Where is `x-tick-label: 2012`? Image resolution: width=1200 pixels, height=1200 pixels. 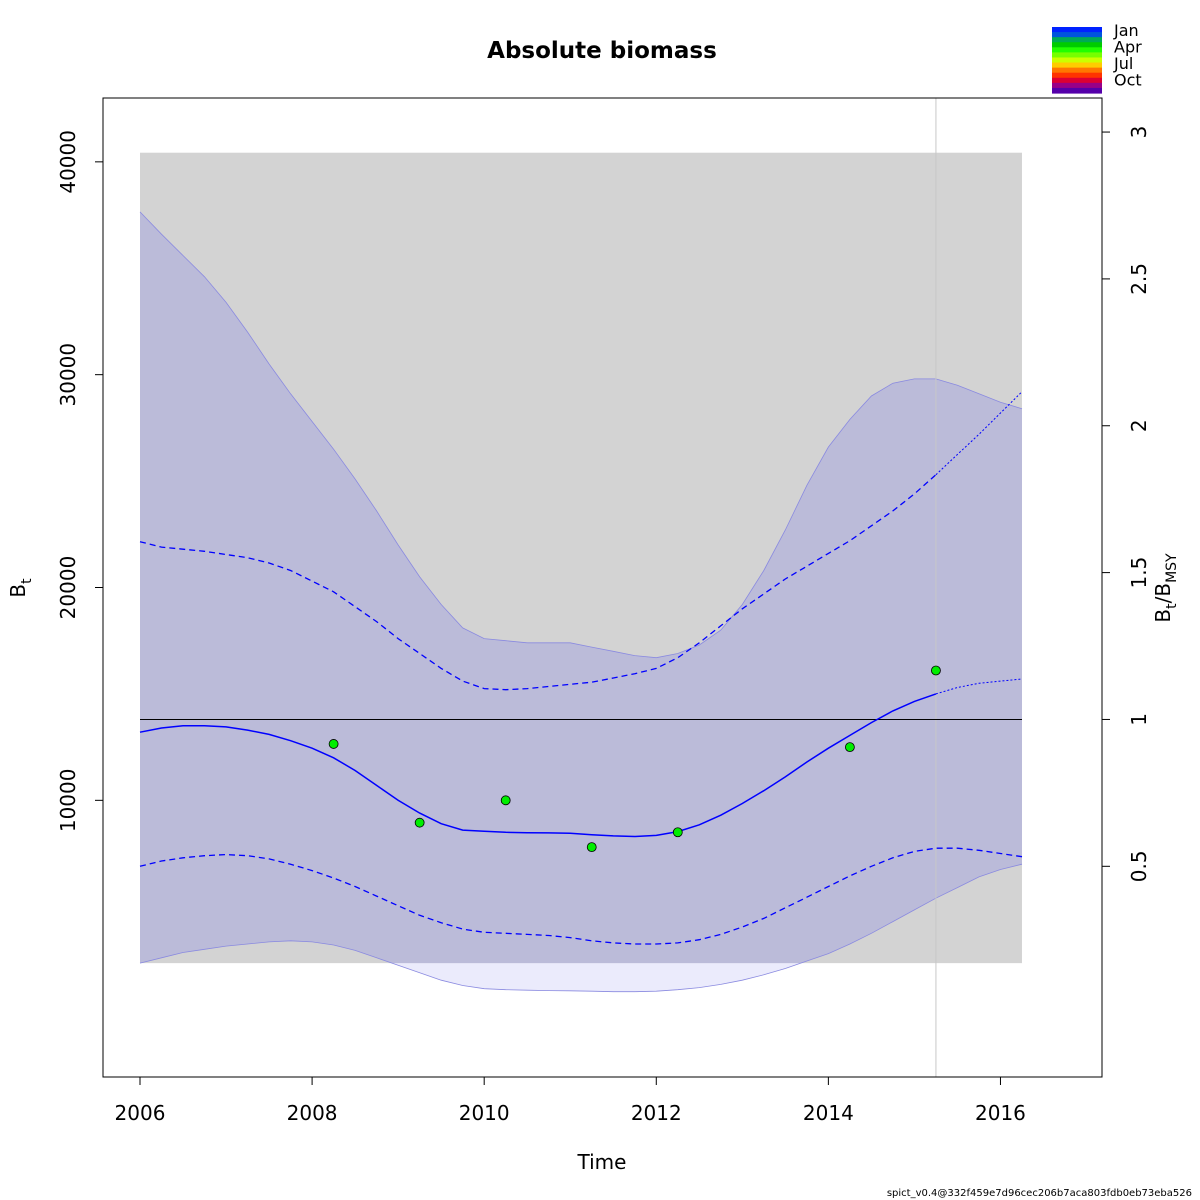 x-tick-label: 2012 is located at coordinates (656, 1113).